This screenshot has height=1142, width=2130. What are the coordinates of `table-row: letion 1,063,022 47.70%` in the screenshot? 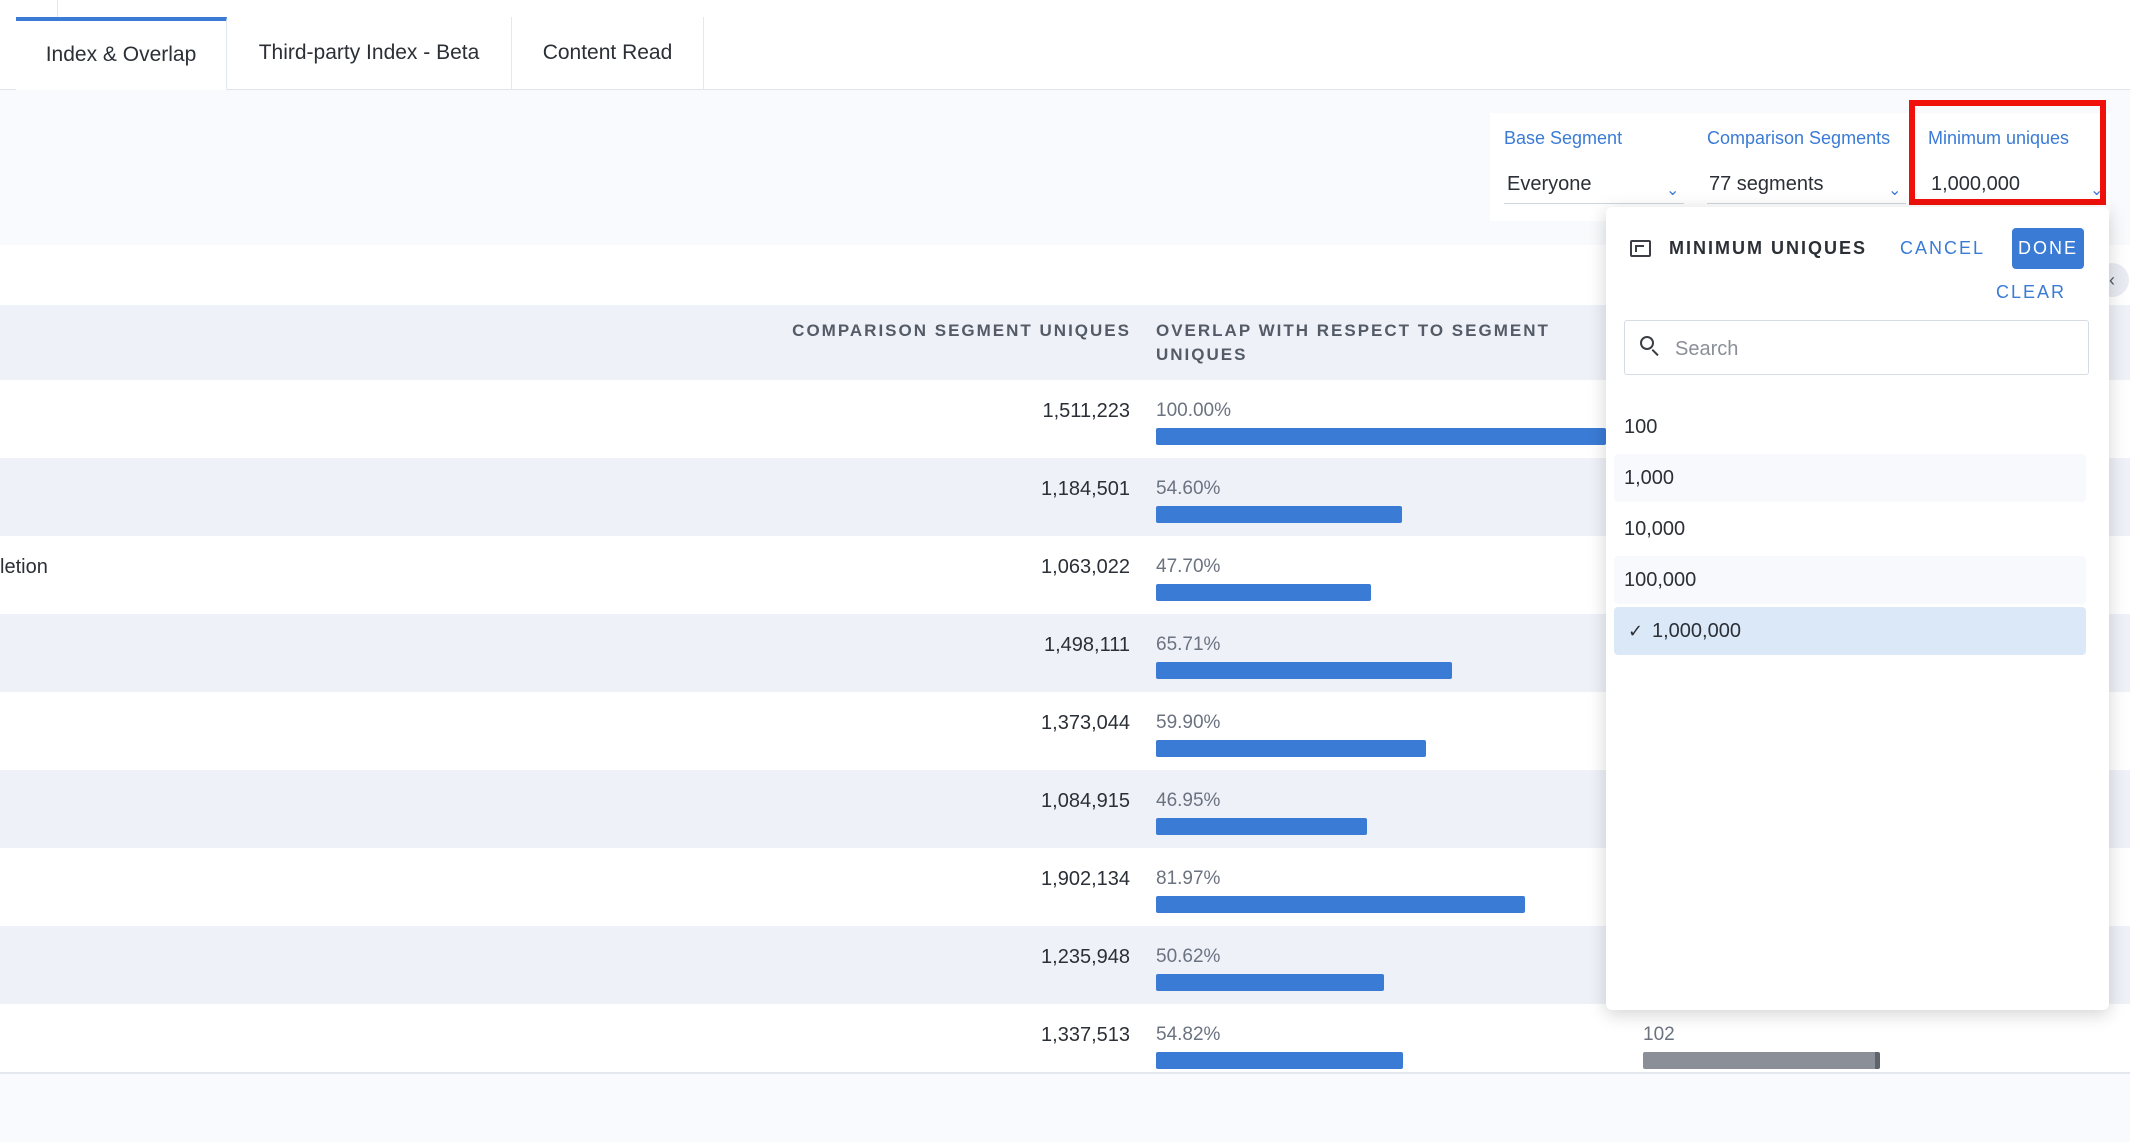 It's located at (1065, 575).